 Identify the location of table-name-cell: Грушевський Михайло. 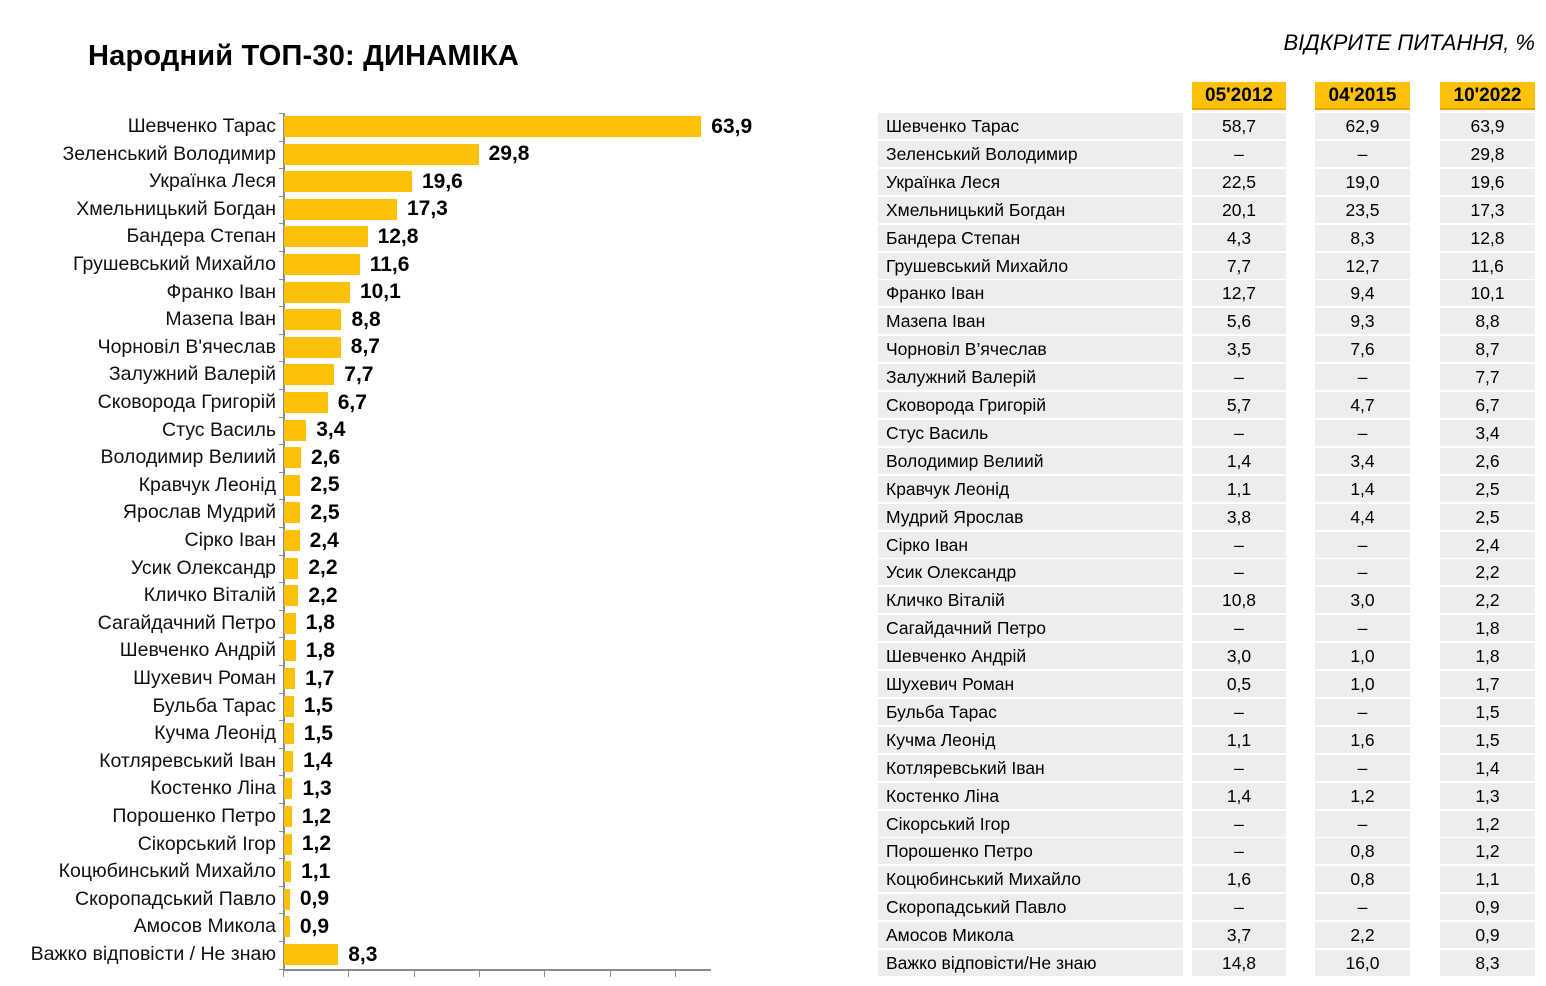
(1030, 265).